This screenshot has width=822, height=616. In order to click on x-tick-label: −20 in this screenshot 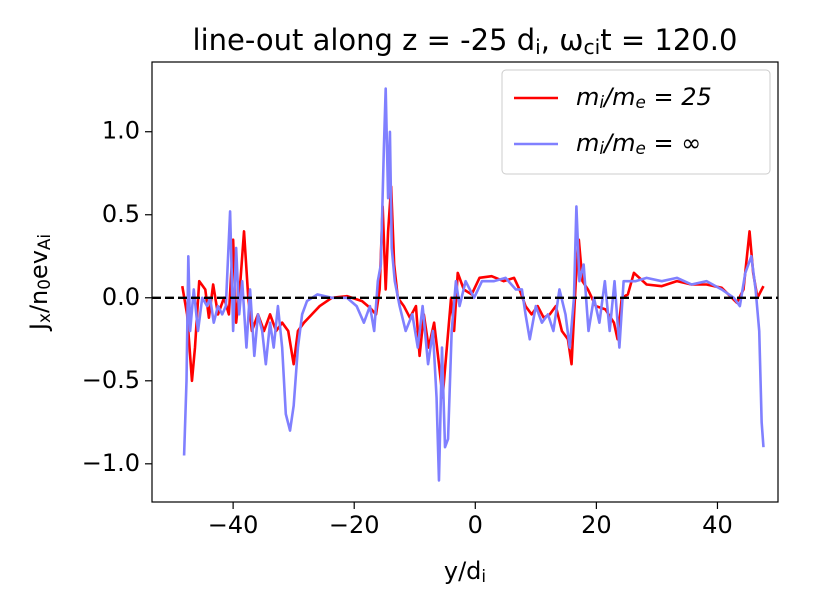, I will do `click(354, 525)`.